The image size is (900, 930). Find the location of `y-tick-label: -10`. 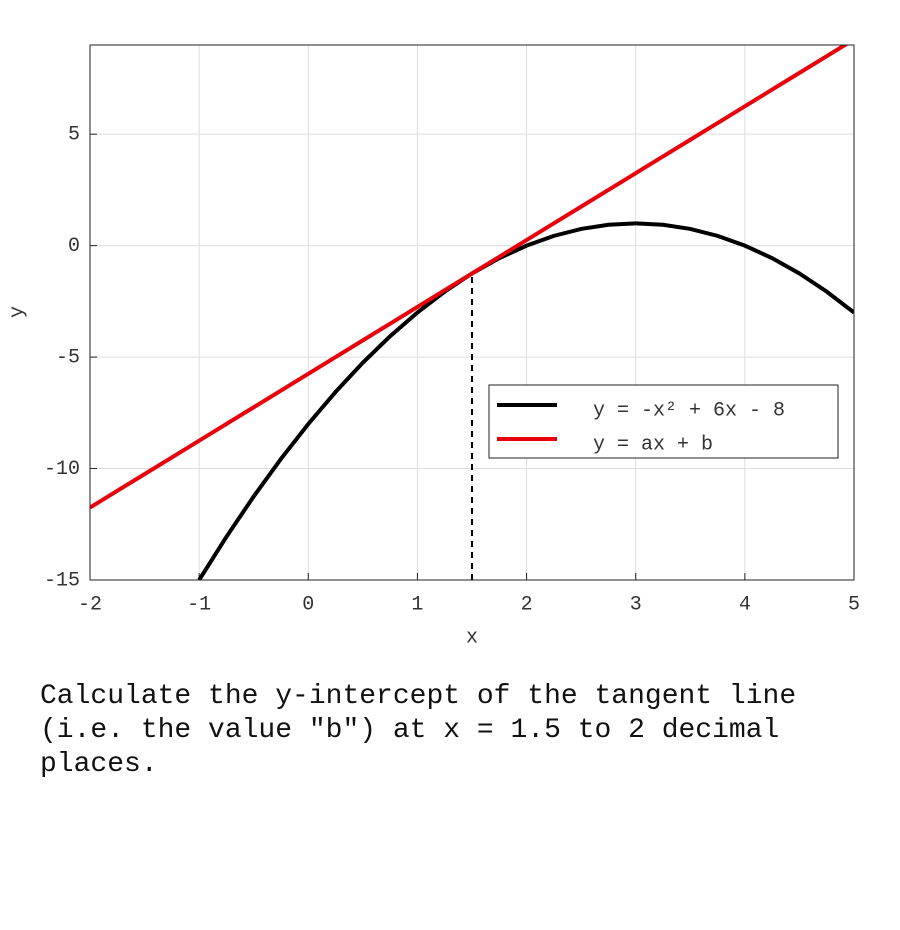

y-tick-label: -10 is located at coordinates (62, 469).